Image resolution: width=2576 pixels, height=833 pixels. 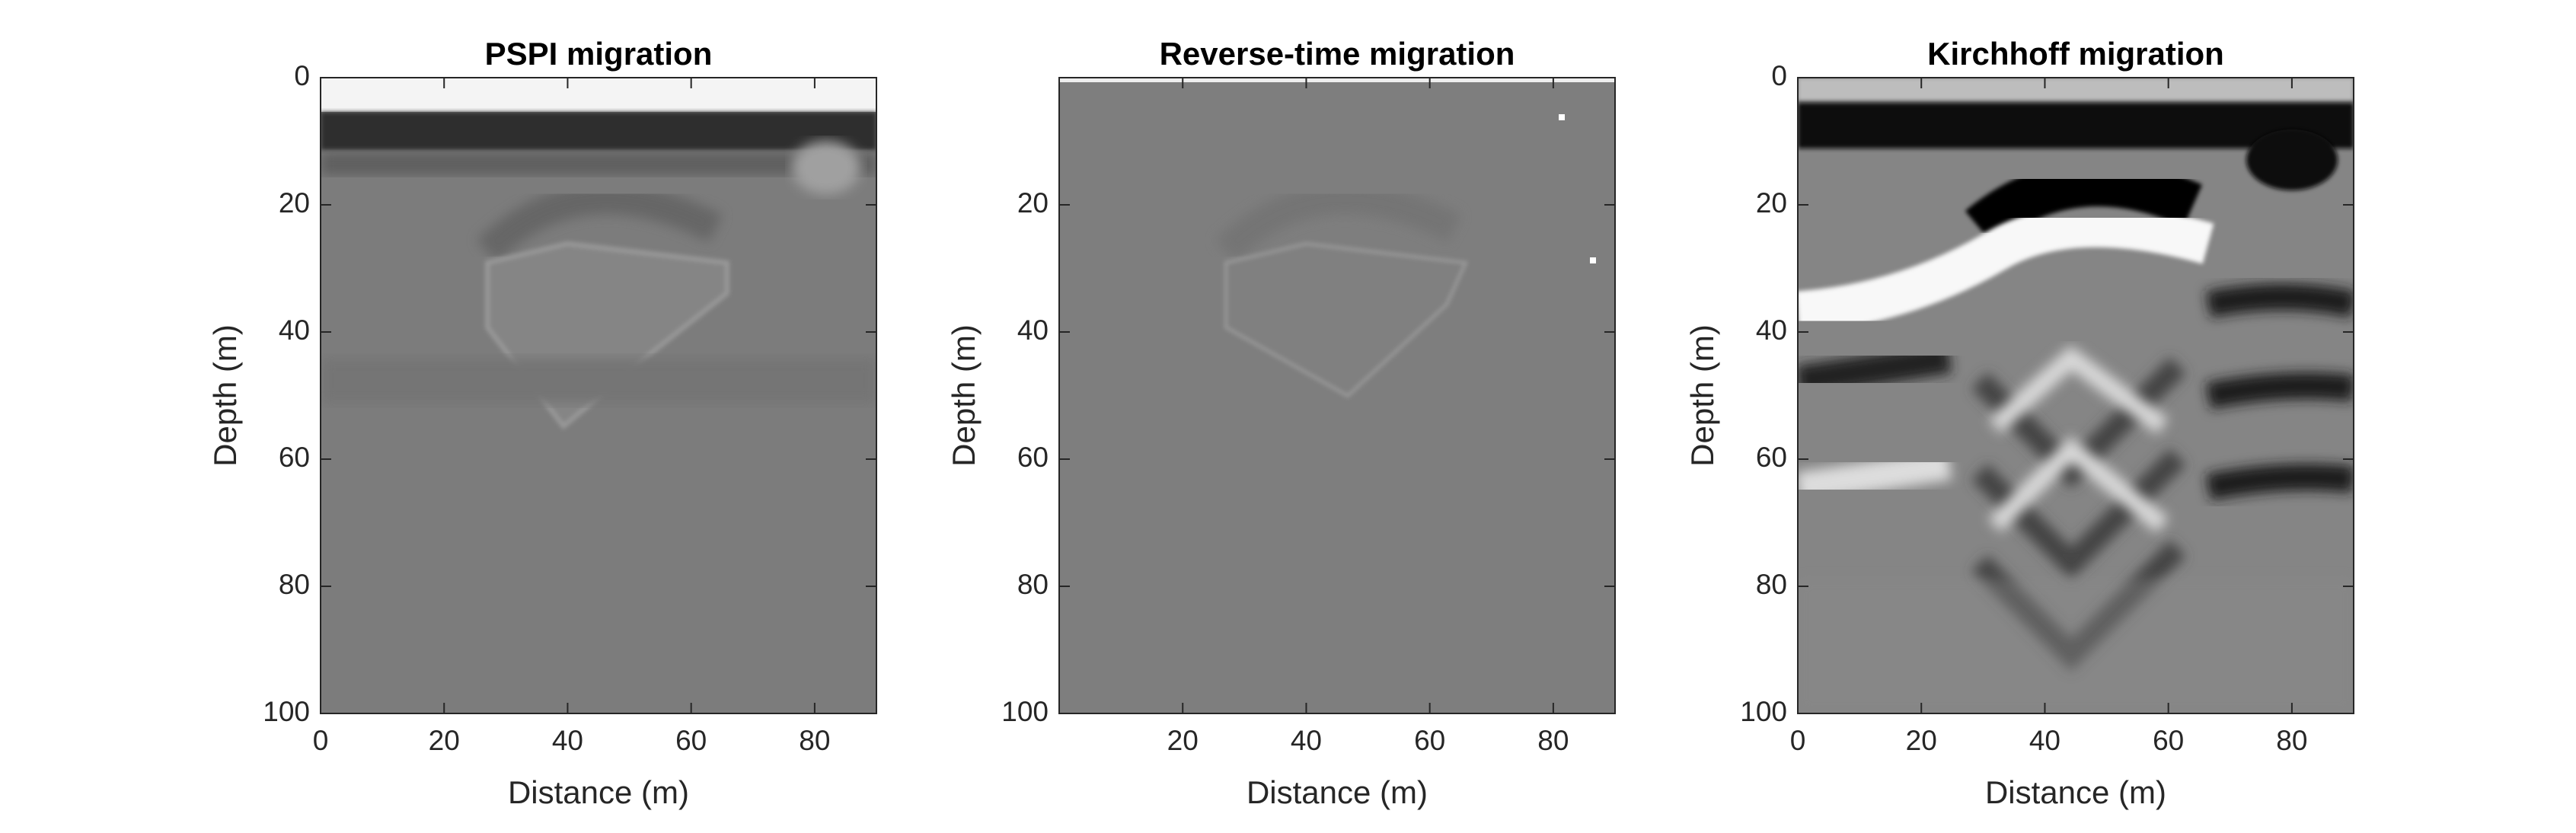 What do you see at coordinates (1337, 54) in the screenshot?
I see `chart-title: Reverse-time migration` at bounding box center [1337, 54].